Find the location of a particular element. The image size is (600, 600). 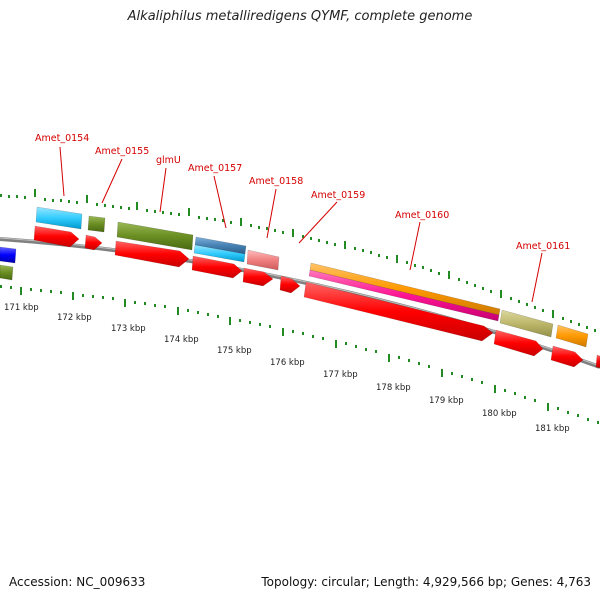

feature-glmu is located at coordinates (155, 236).